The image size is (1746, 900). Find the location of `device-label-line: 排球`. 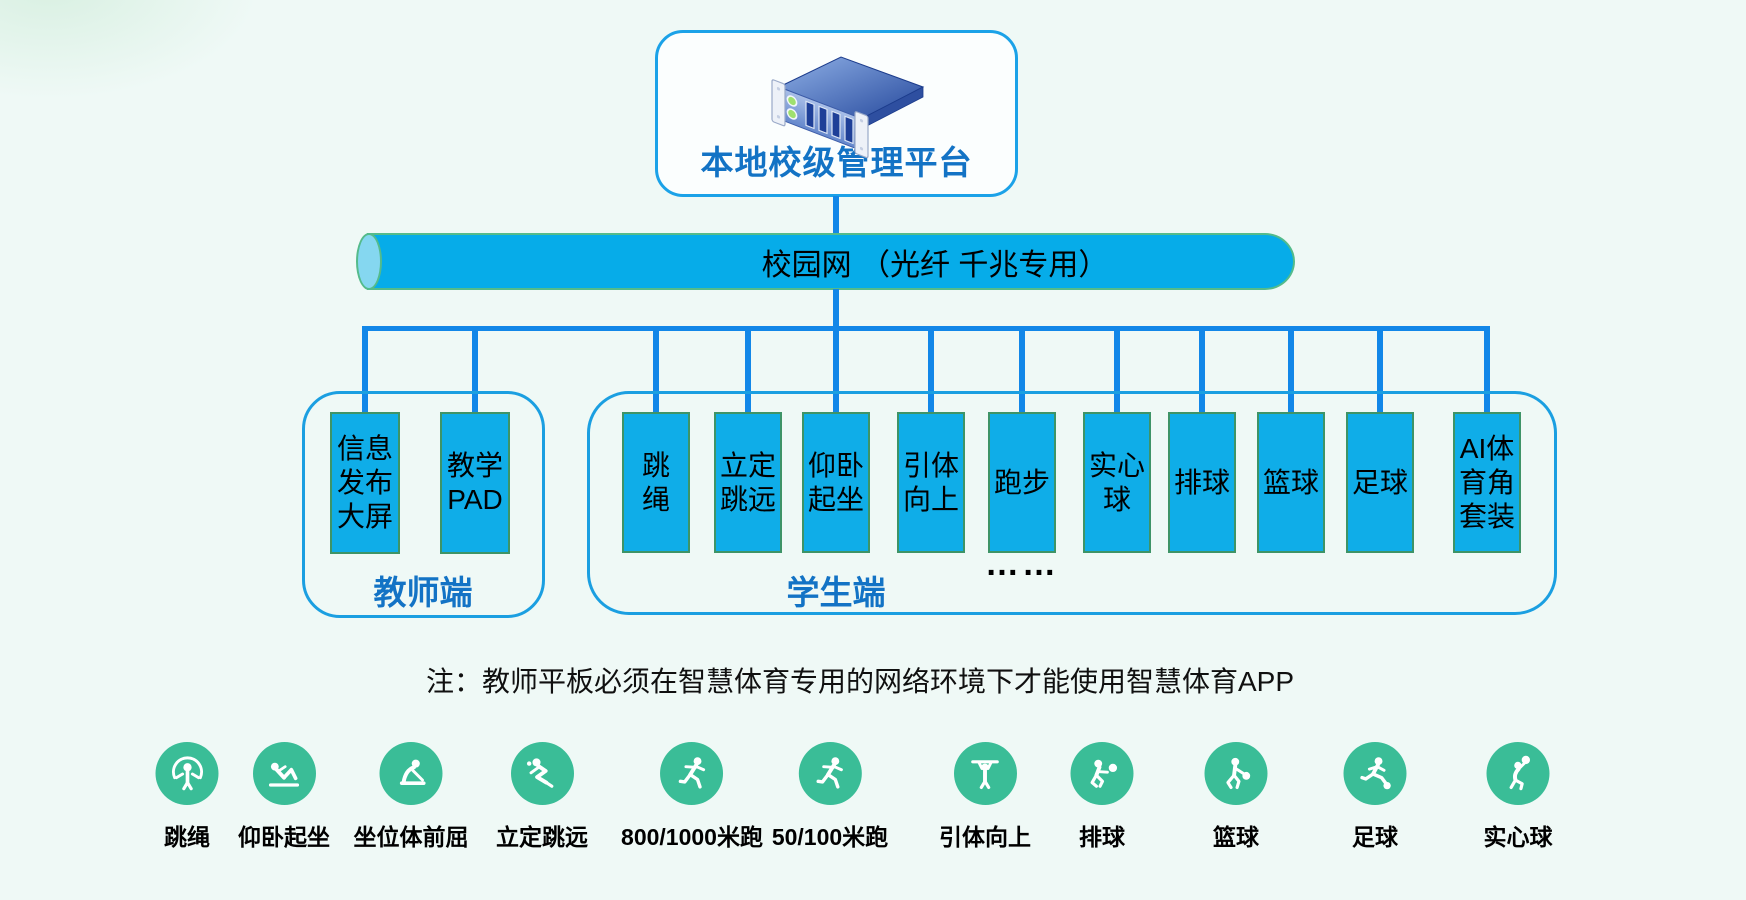

device-label-line: 排球 is located at coordinates (1201, 482).